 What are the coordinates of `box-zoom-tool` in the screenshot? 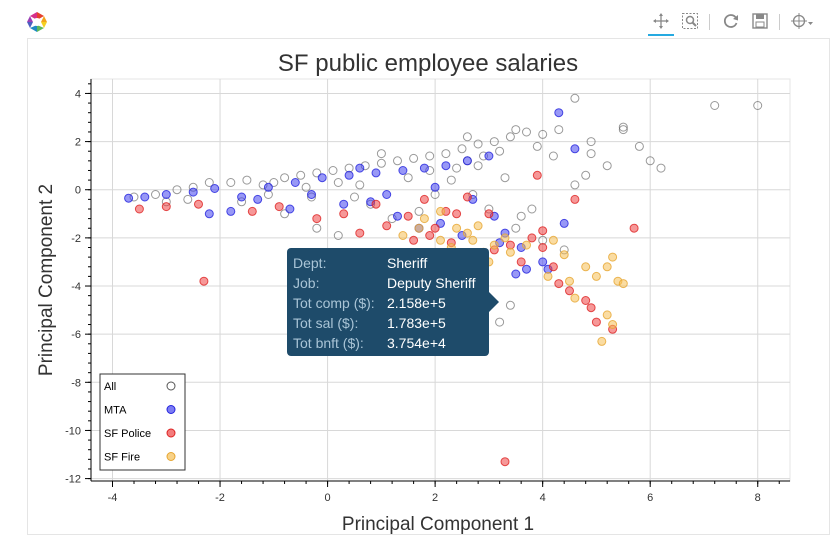 It's located at (690, 21).